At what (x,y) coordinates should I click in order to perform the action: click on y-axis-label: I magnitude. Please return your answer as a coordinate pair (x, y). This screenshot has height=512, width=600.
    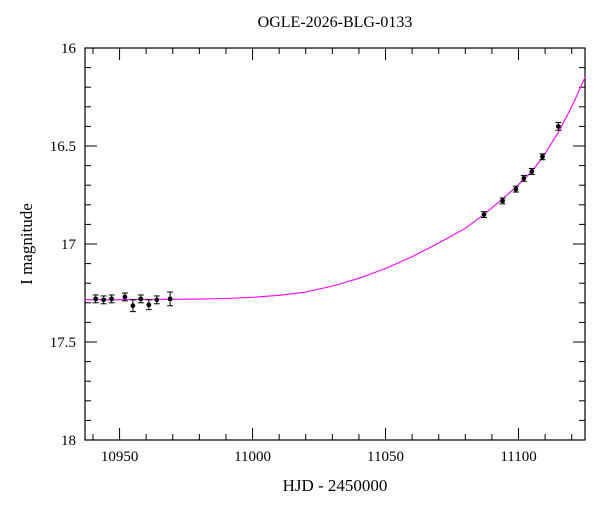
    Looking at the image, I should click on (26, 244).